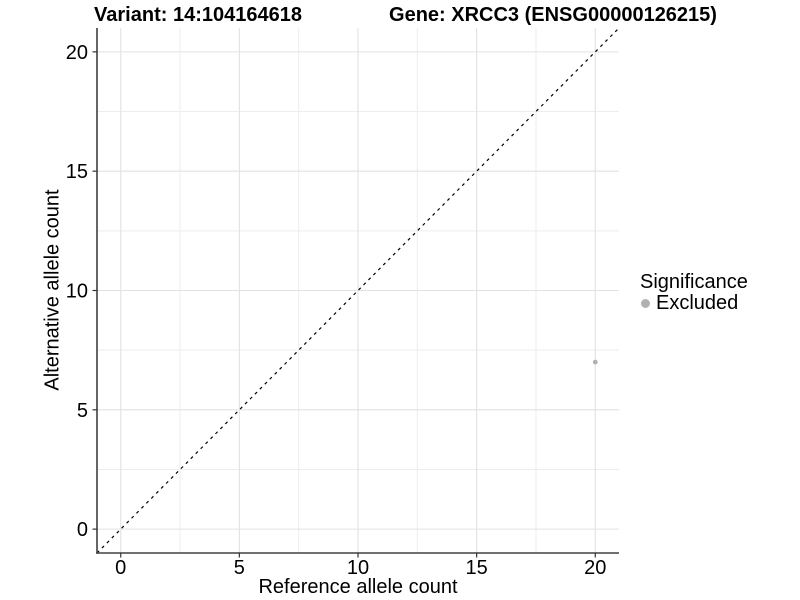 Image resolution: width=800 pixels, height=600 pixels. Describe the element at coordinates (358, 568) in the screenshot. I see `x-tick-label: 10` at that location.